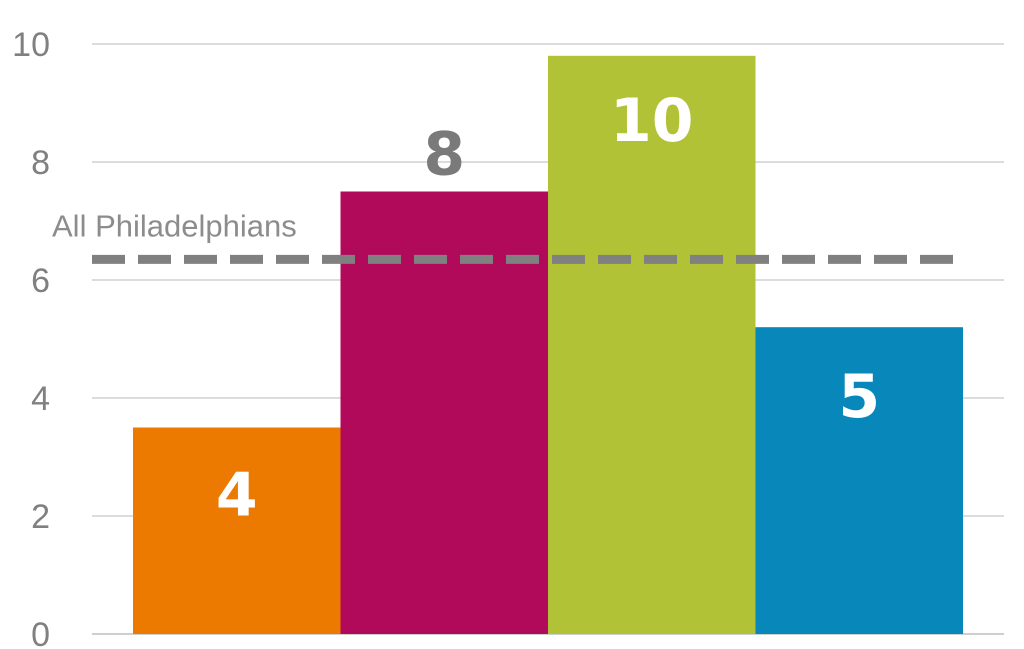  I want to click on y-tick-label: 6, so click(40, 281).